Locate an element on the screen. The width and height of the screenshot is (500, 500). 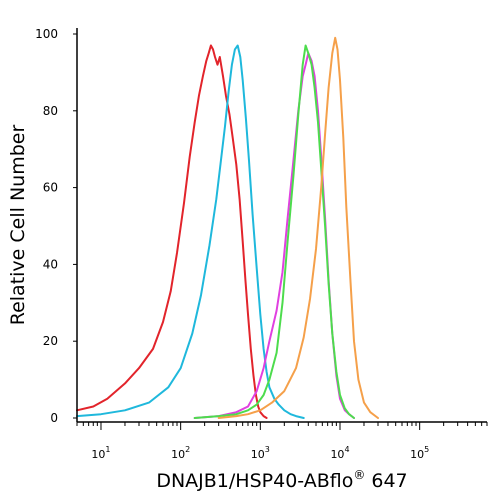
y-tick-label: 0 is located at coordinates (54, 418).